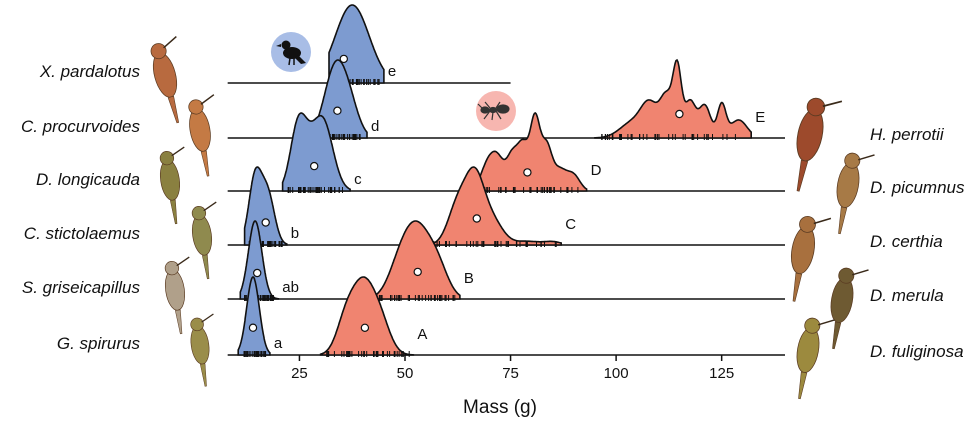 This screenshot has width=976, height=427. Describe the element at coordinates (510, 373) in the screenshot. I see `x-tick-label-75: 75` at that location.